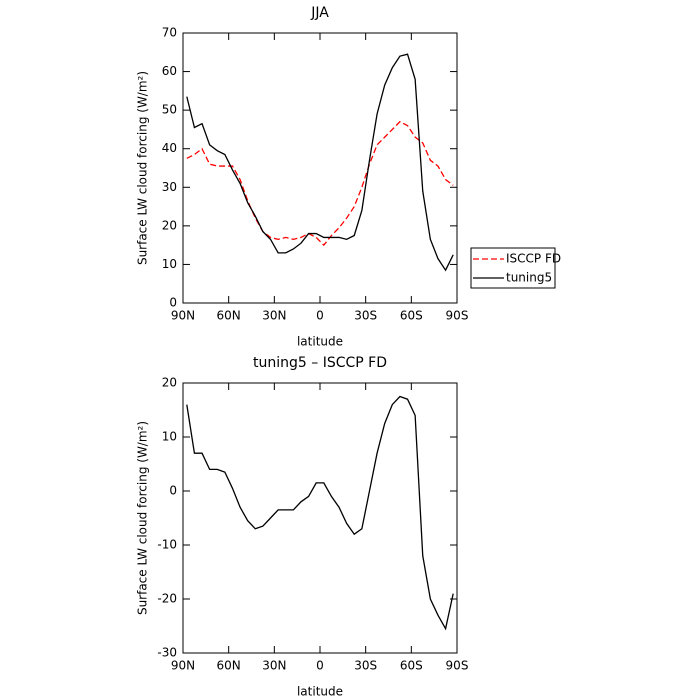  I want to click on y-tick-label: -20, so click(167, 599).